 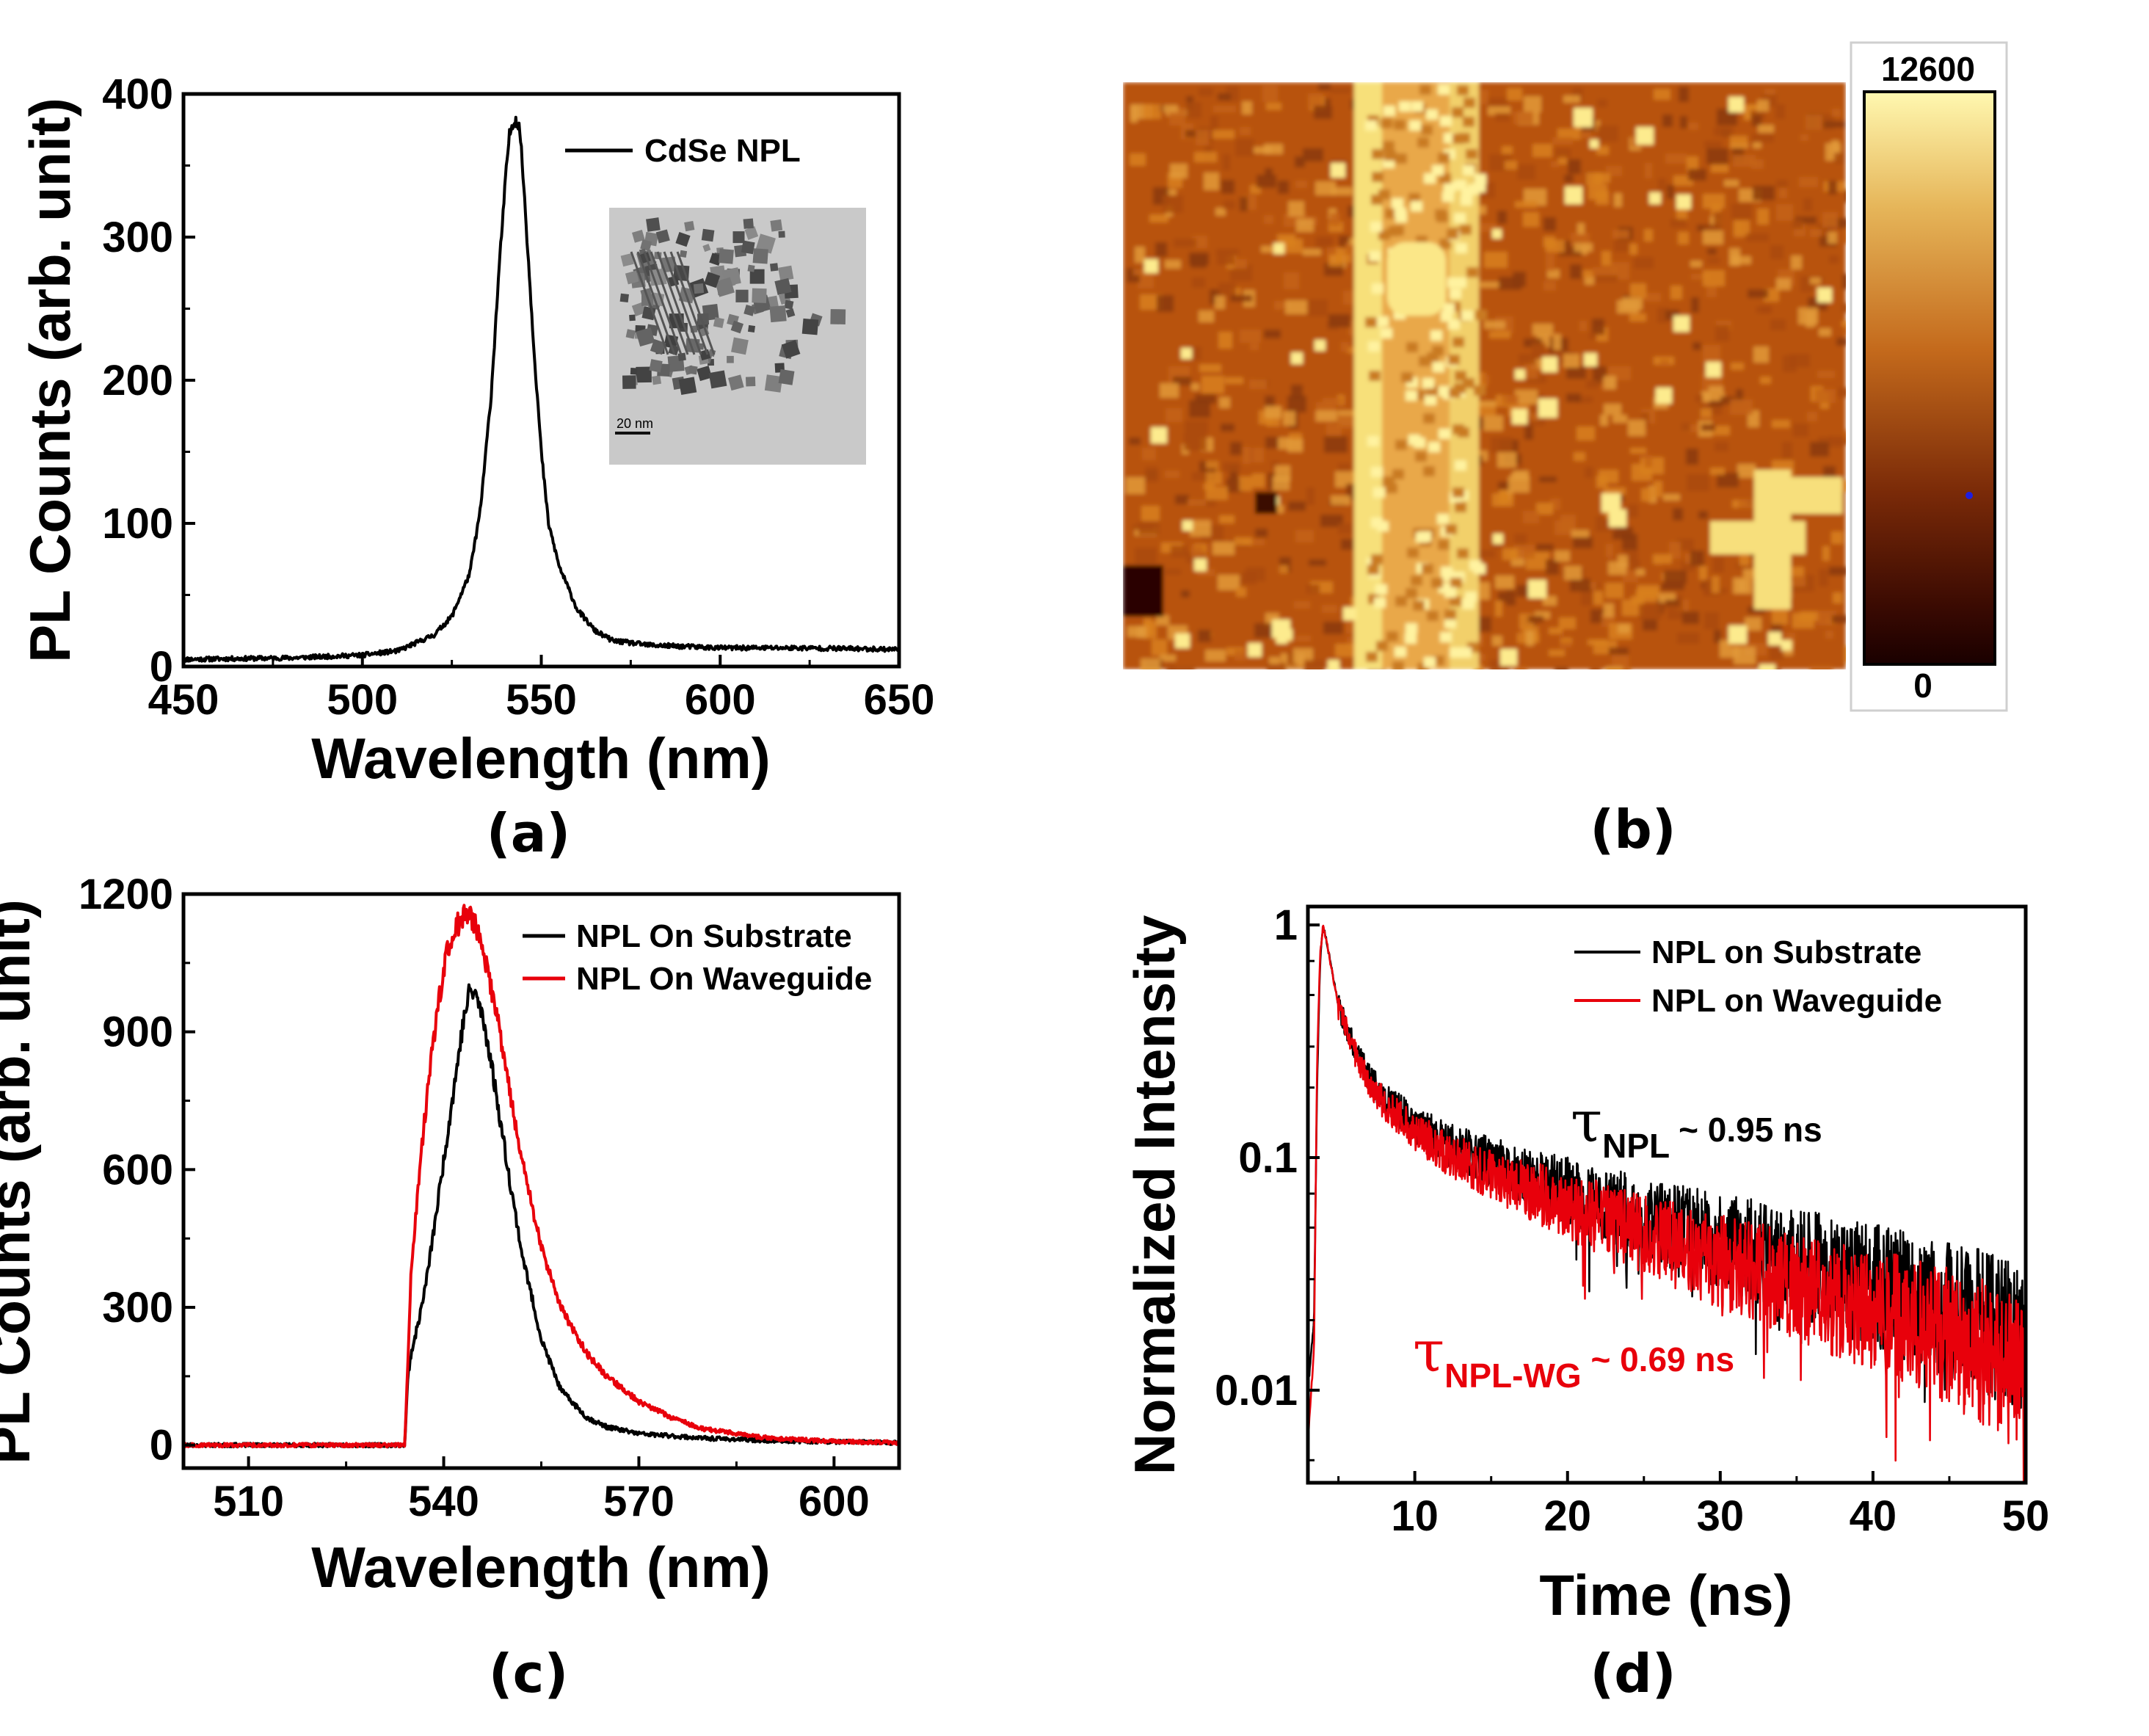 I want to click on panel-a-ytick-label-2: 200, so click(x=137, y=380).